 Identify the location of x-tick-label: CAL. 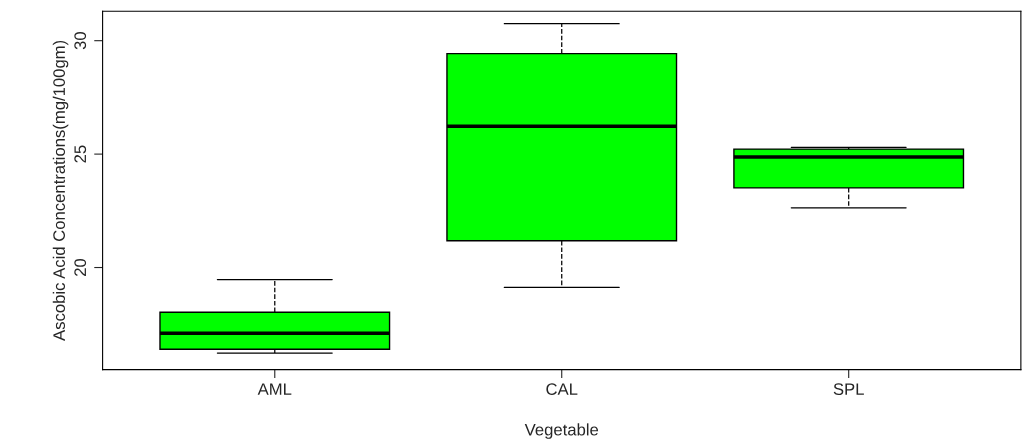
(562, 389).